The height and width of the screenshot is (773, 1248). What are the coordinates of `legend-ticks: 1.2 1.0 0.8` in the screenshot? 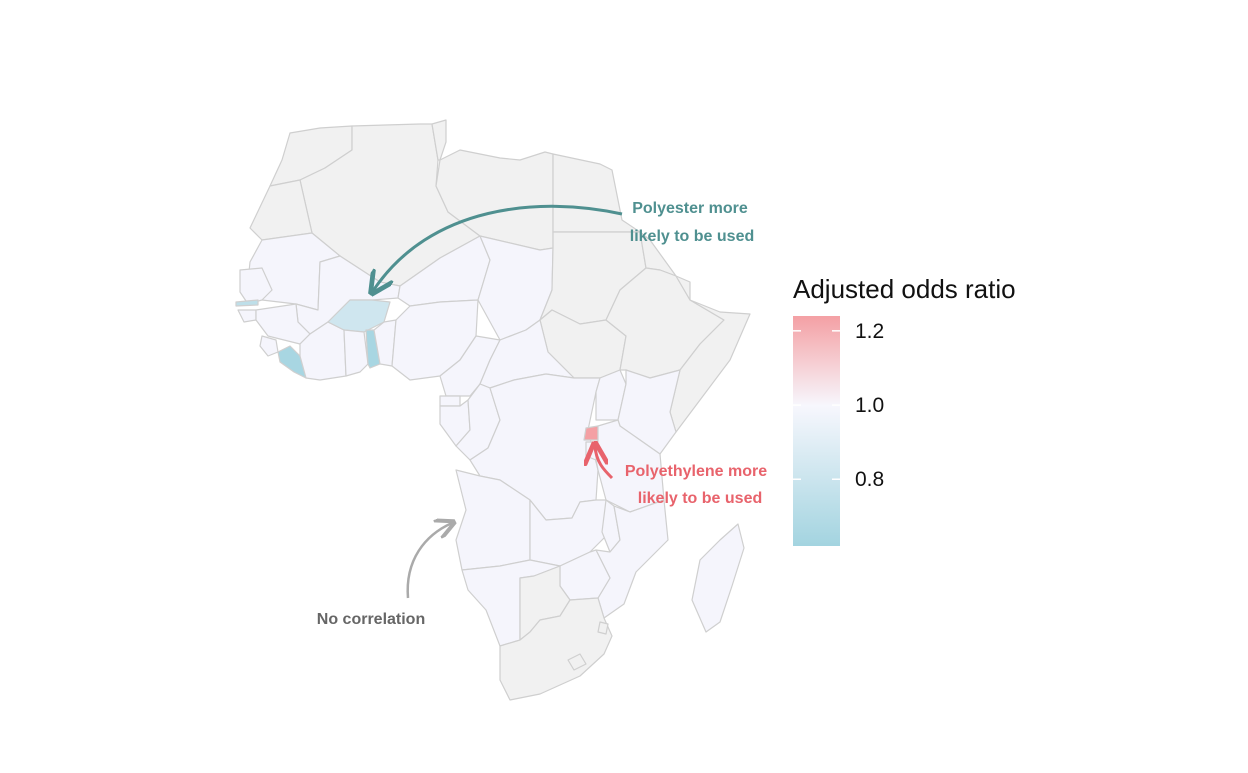 It's located at (838, 405).